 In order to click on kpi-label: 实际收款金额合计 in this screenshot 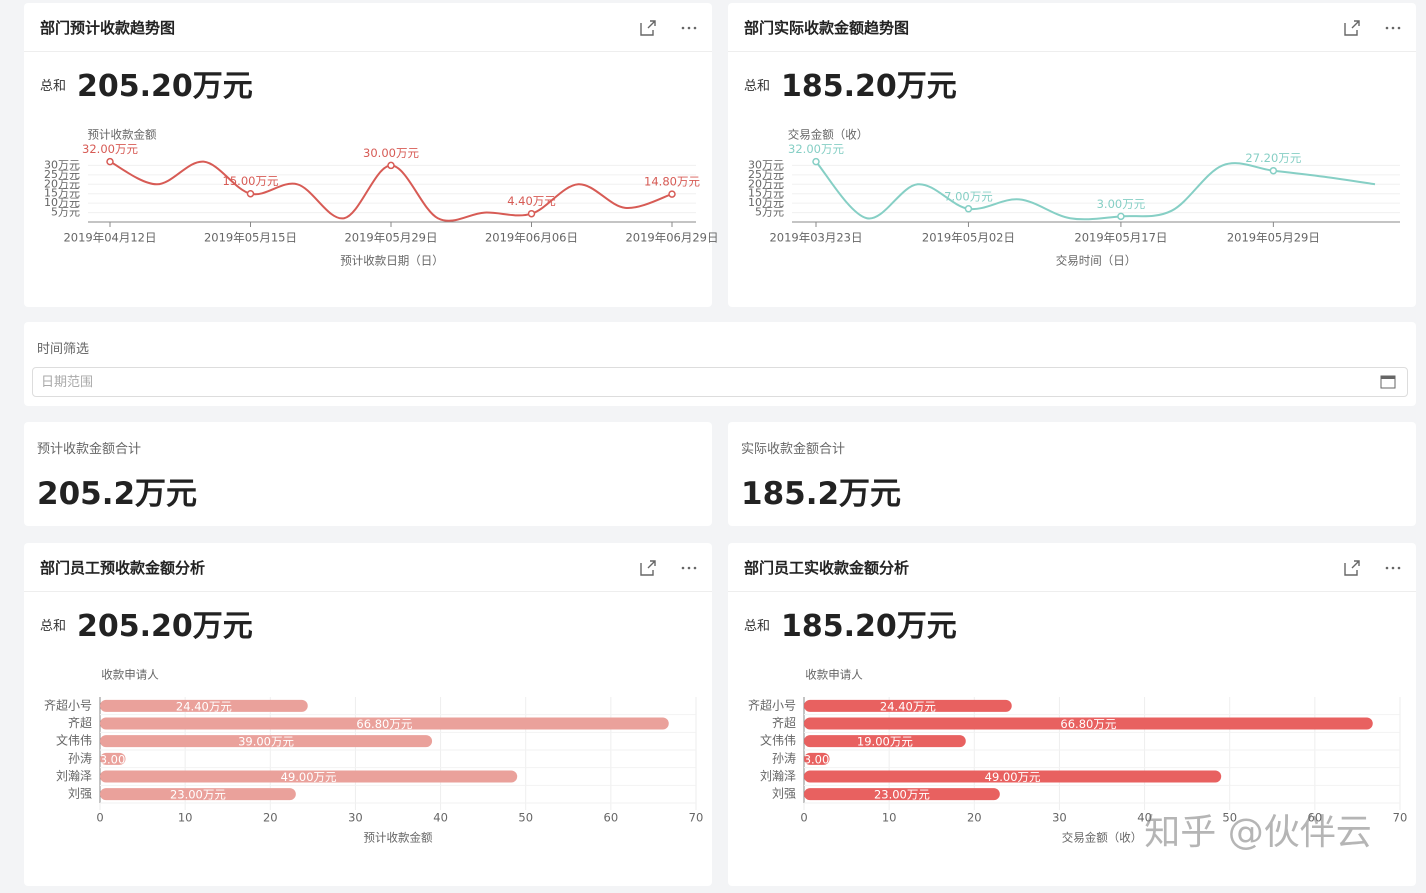, I will do `click(793, 449)`.